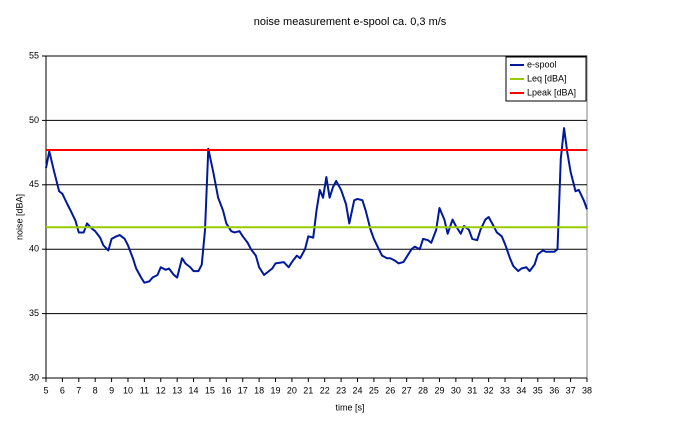 This screenshot has height=429, width=686. I want to click on x-tick-label: 6, so click(62, 390).